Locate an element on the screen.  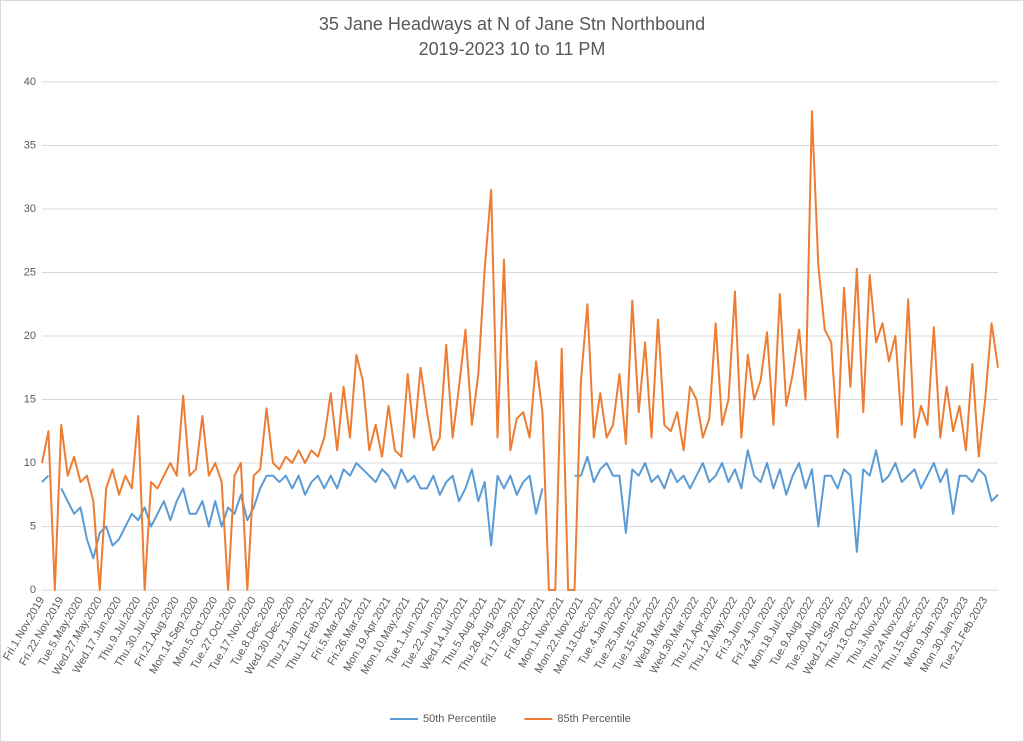
y-tick-label: 40 is located at coordinates (30, 82).